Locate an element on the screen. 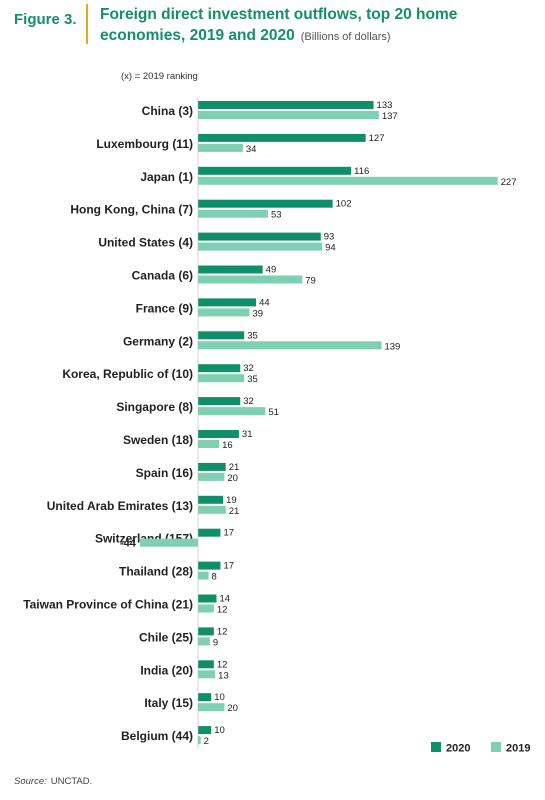 This screenshot has height=800, width=545. data-label-2019: 51 is located at coordinates (273, 412).